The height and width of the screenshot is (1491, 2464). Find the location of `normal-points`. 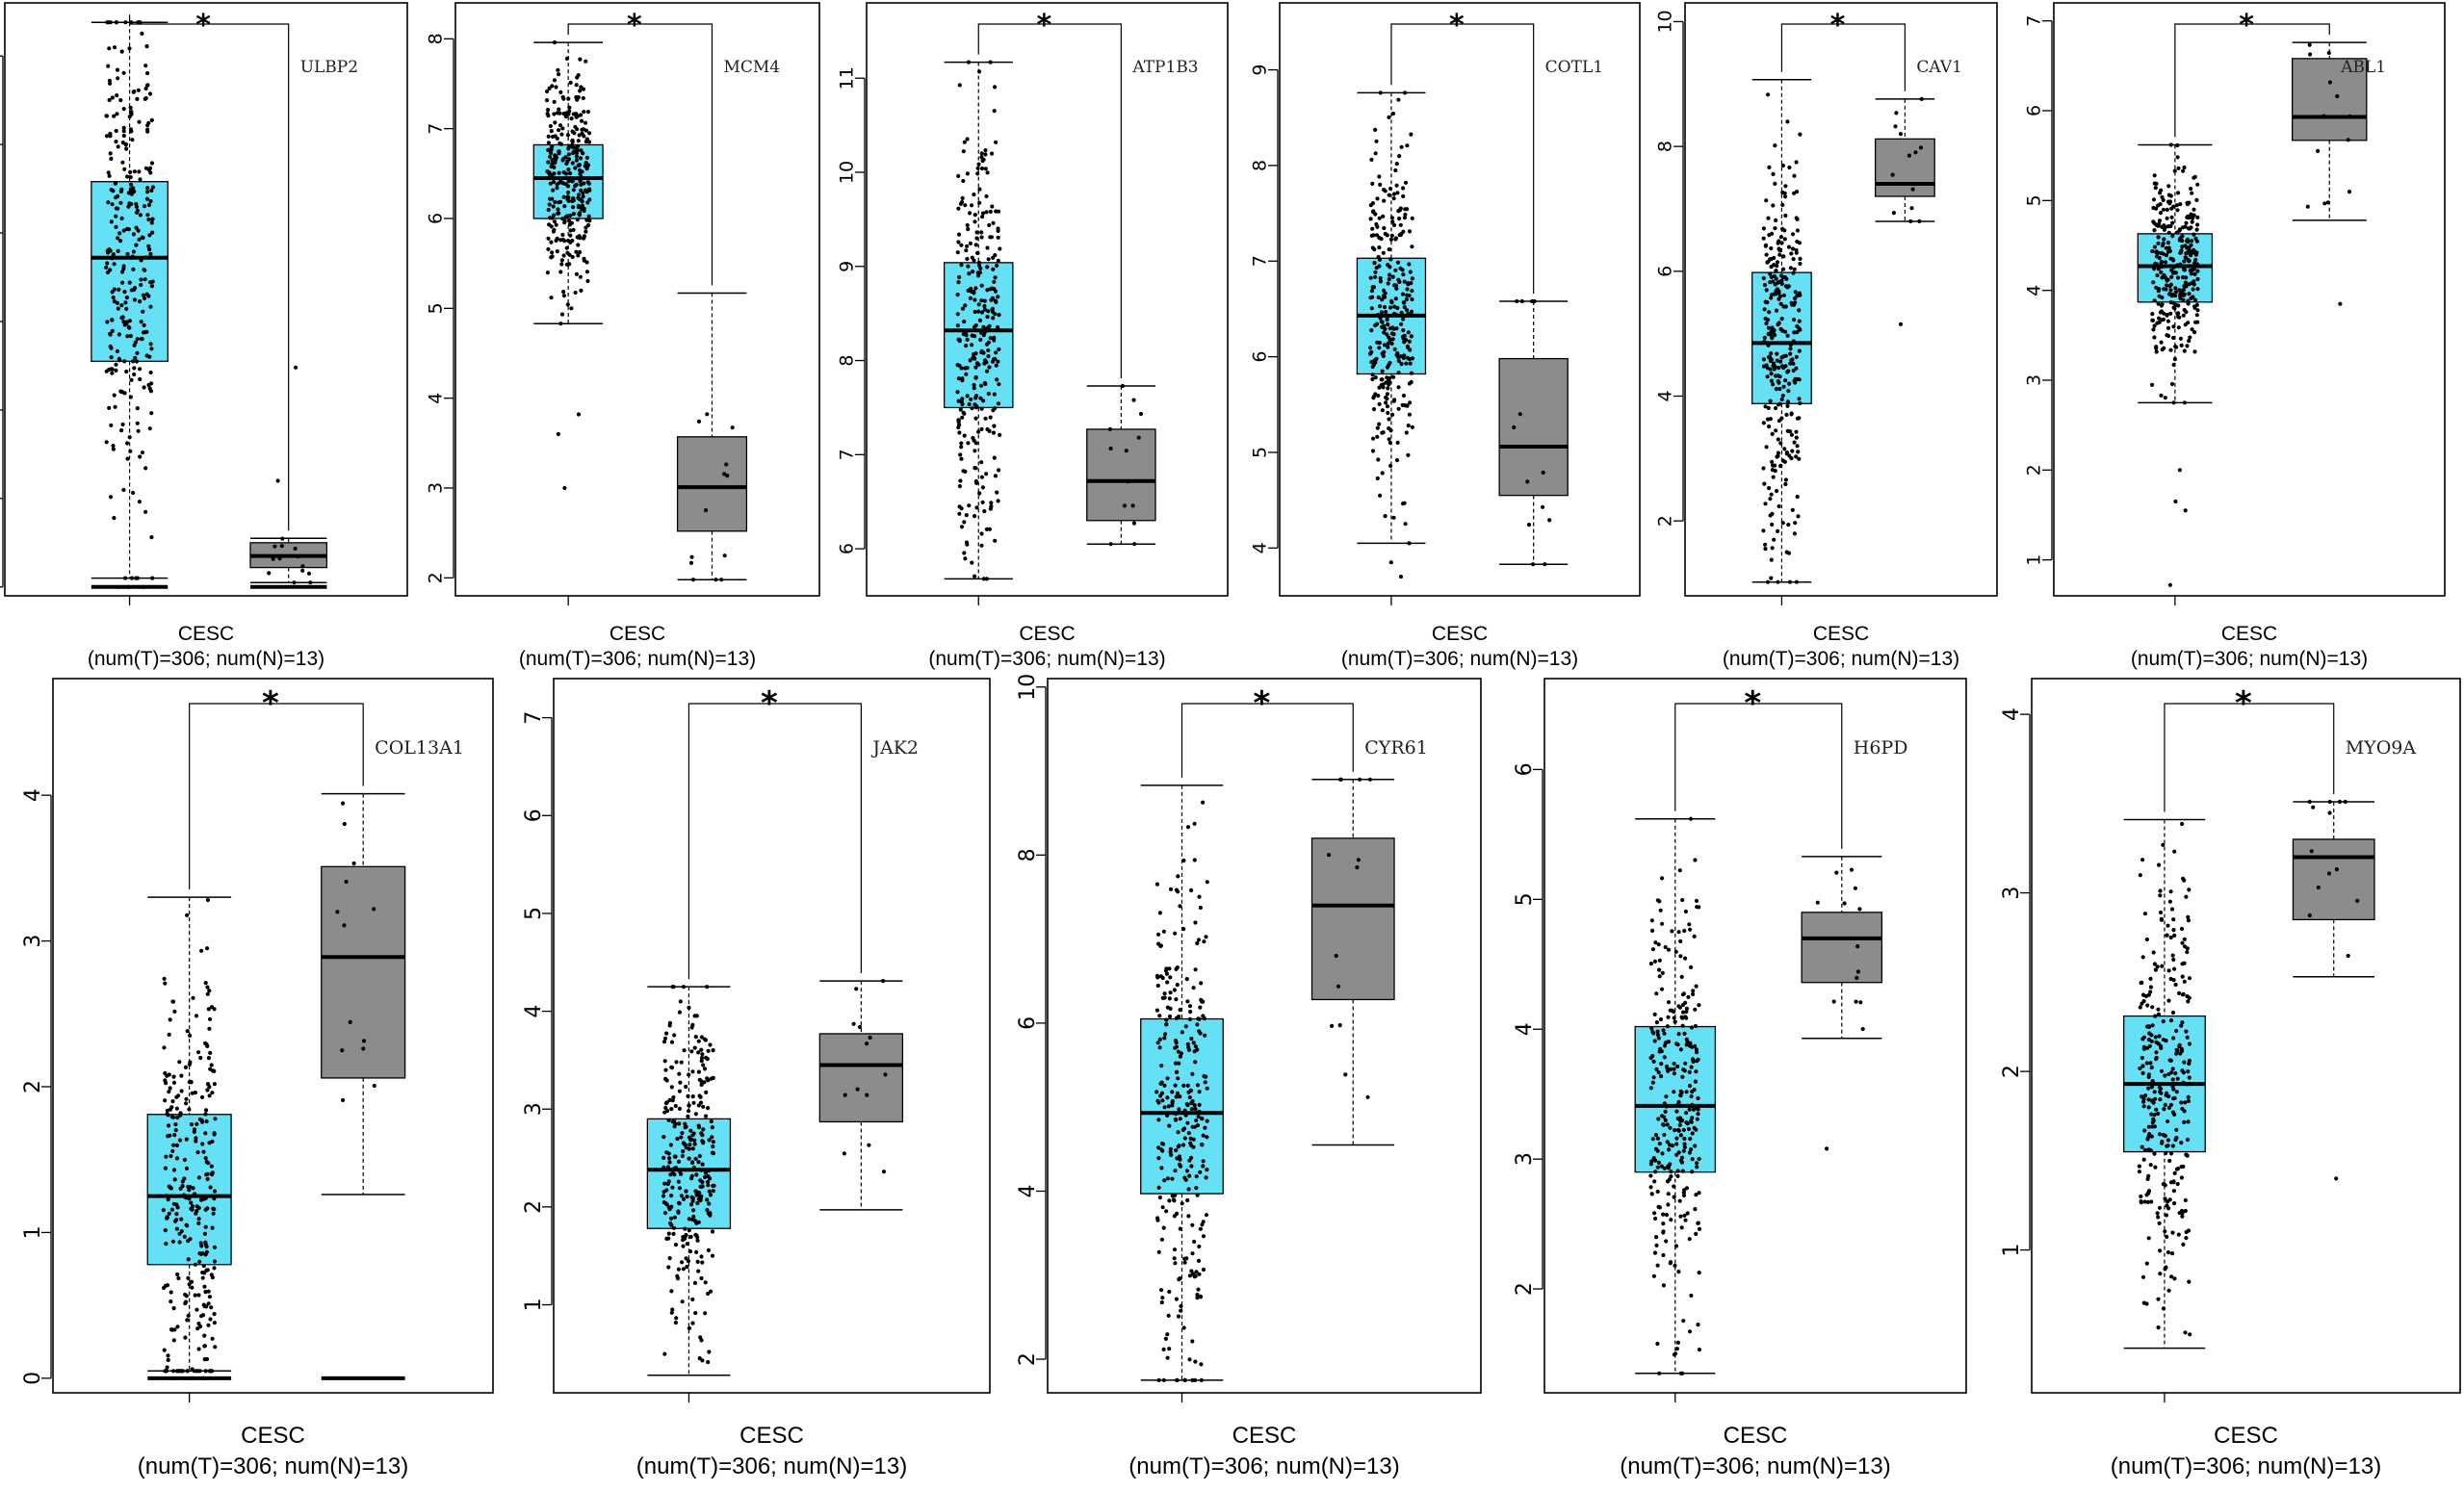

normal-points is located at coordinates (1907, 211).